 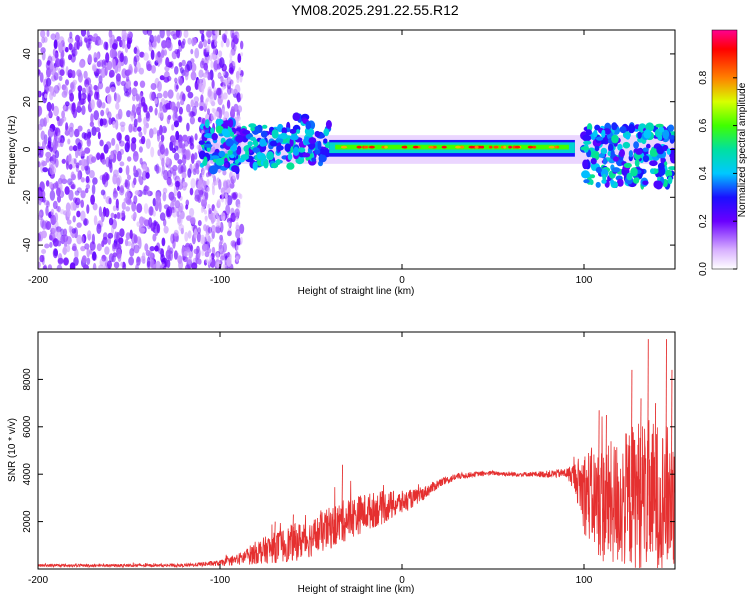 What do you see at coordinates (703, 173) in the screenshot?
I see `colorbar-tick-label: 0.4` at bounding box center [703, 173].